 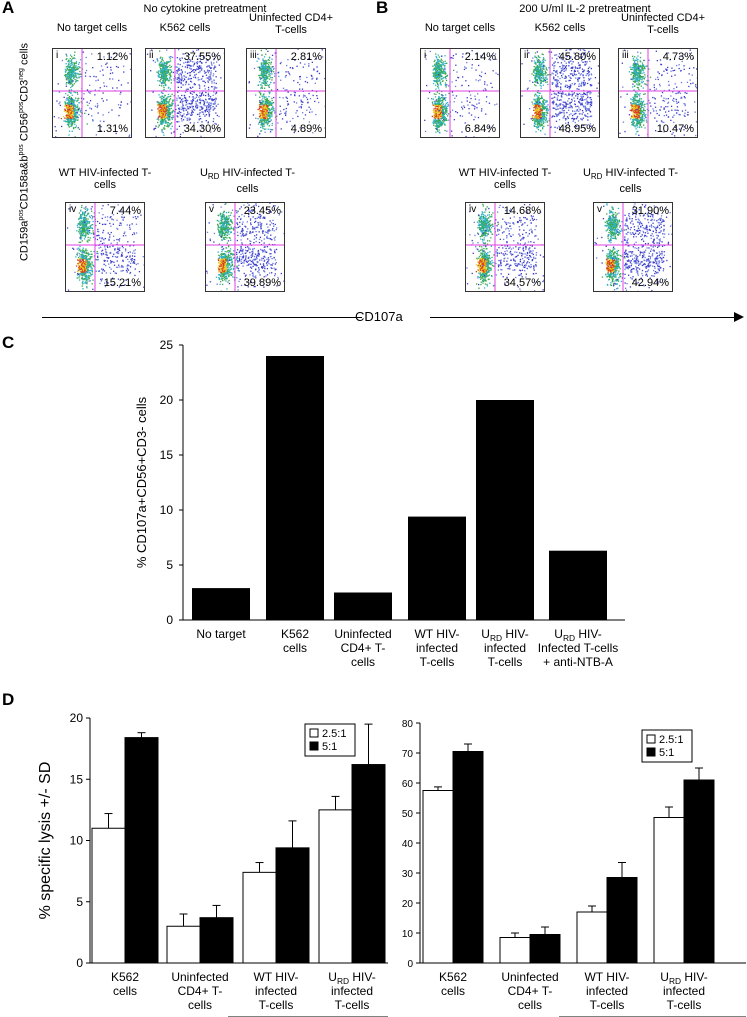 What do you see at coordinates (529, 991) in the screenshot?
I see `category-label: Uninfected CD4+ T-cells` at bounding box center [529, 991].